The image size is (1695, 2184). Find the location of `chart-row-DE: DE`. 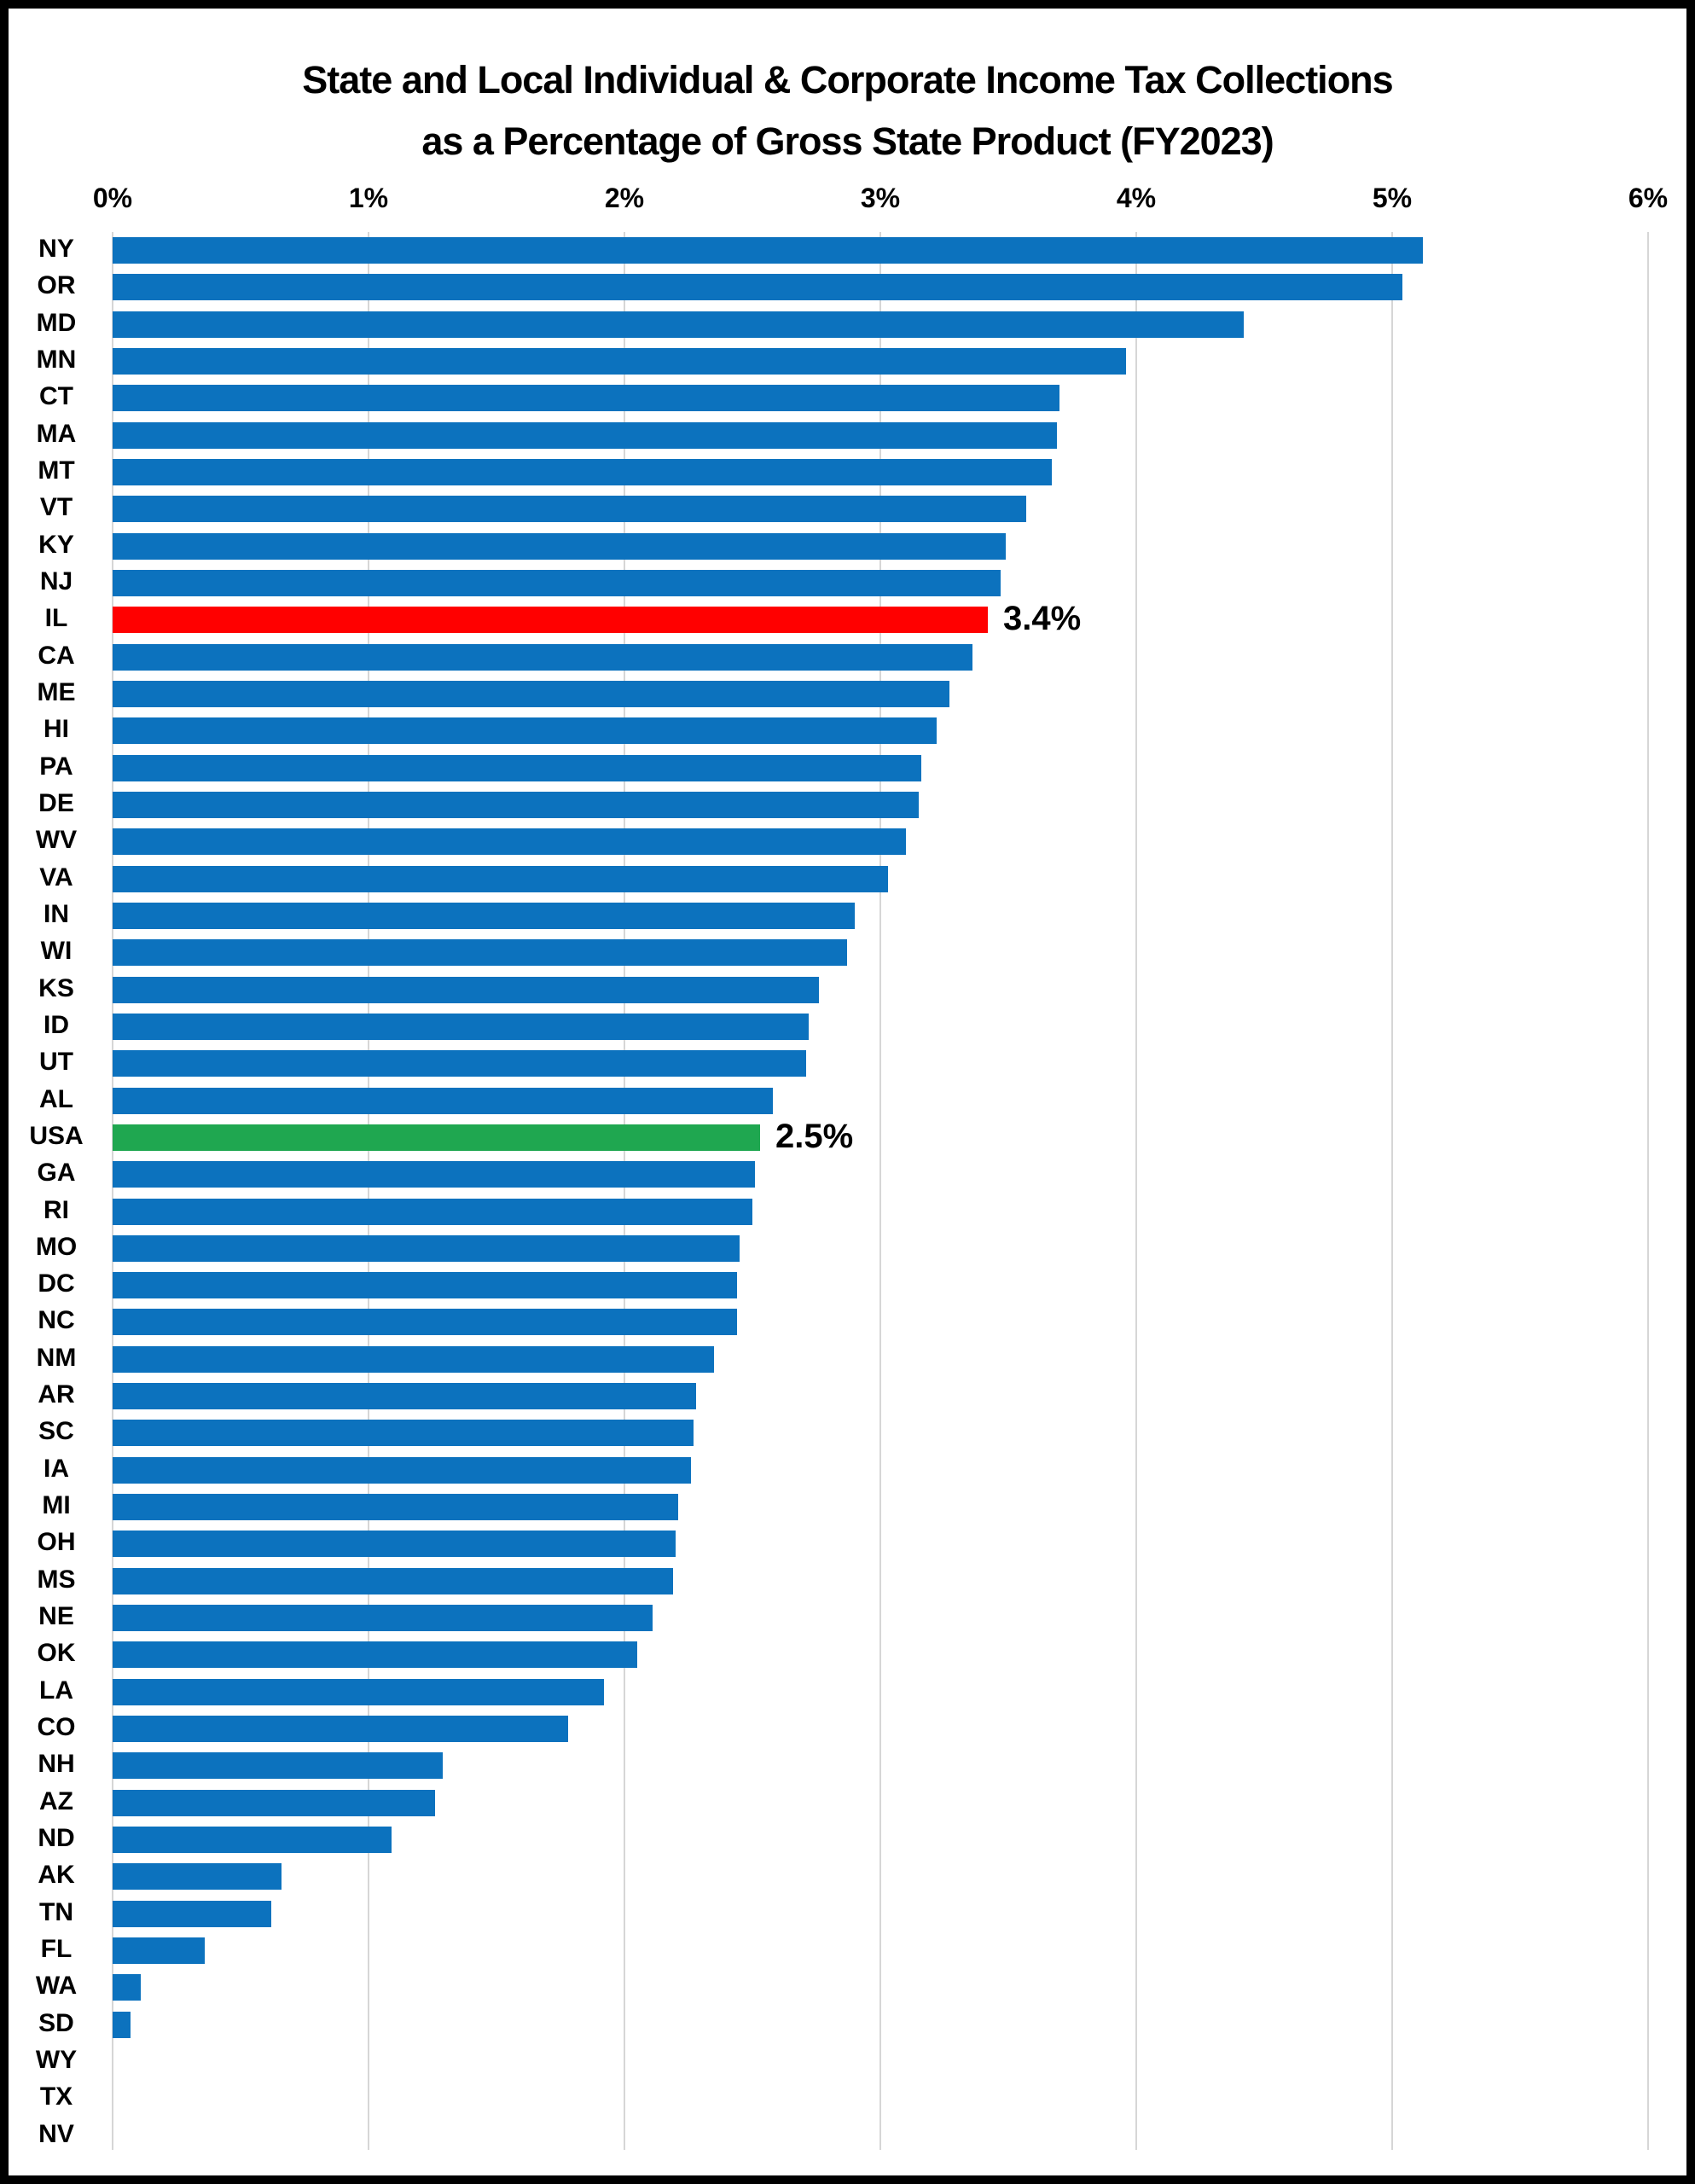

chart-row-DE: DE is located at coordinates (843, 805).